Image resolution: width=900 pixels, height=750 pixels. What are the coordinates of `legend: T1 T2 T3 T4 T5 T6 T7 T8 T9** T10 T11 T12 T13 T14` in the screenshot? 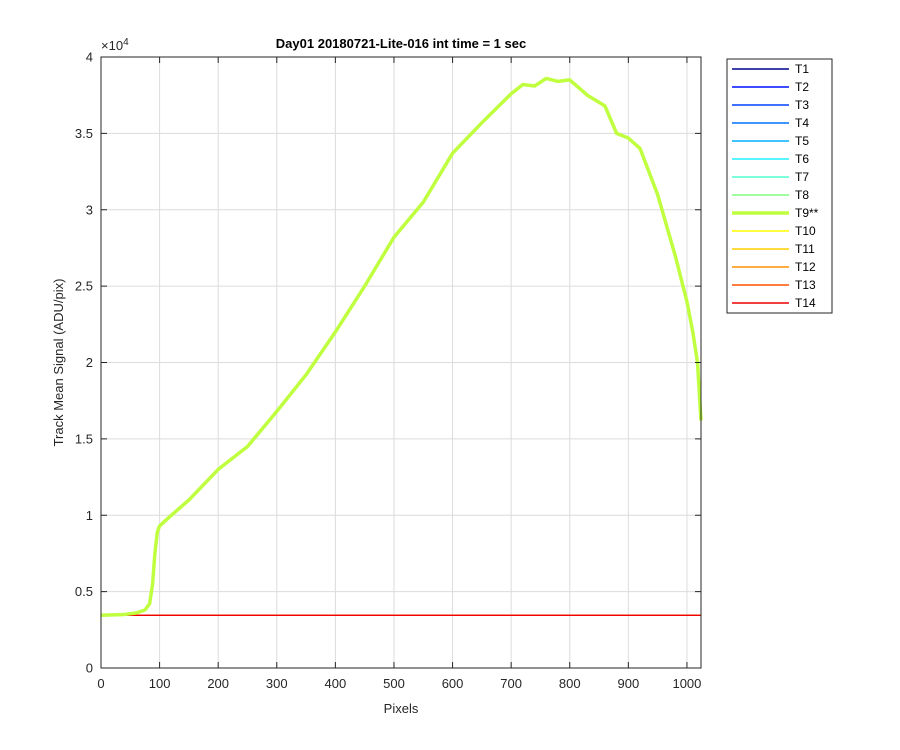 It's located at (779, 186).